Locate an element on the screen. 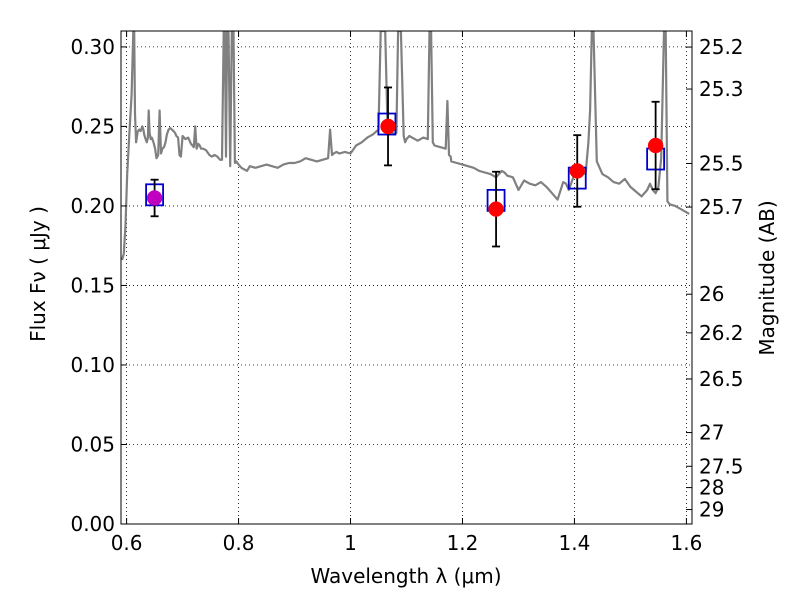 The height and width of the screenshot is (600, 800). y2-tick-label: 26 is located at coordinates (711, 294).